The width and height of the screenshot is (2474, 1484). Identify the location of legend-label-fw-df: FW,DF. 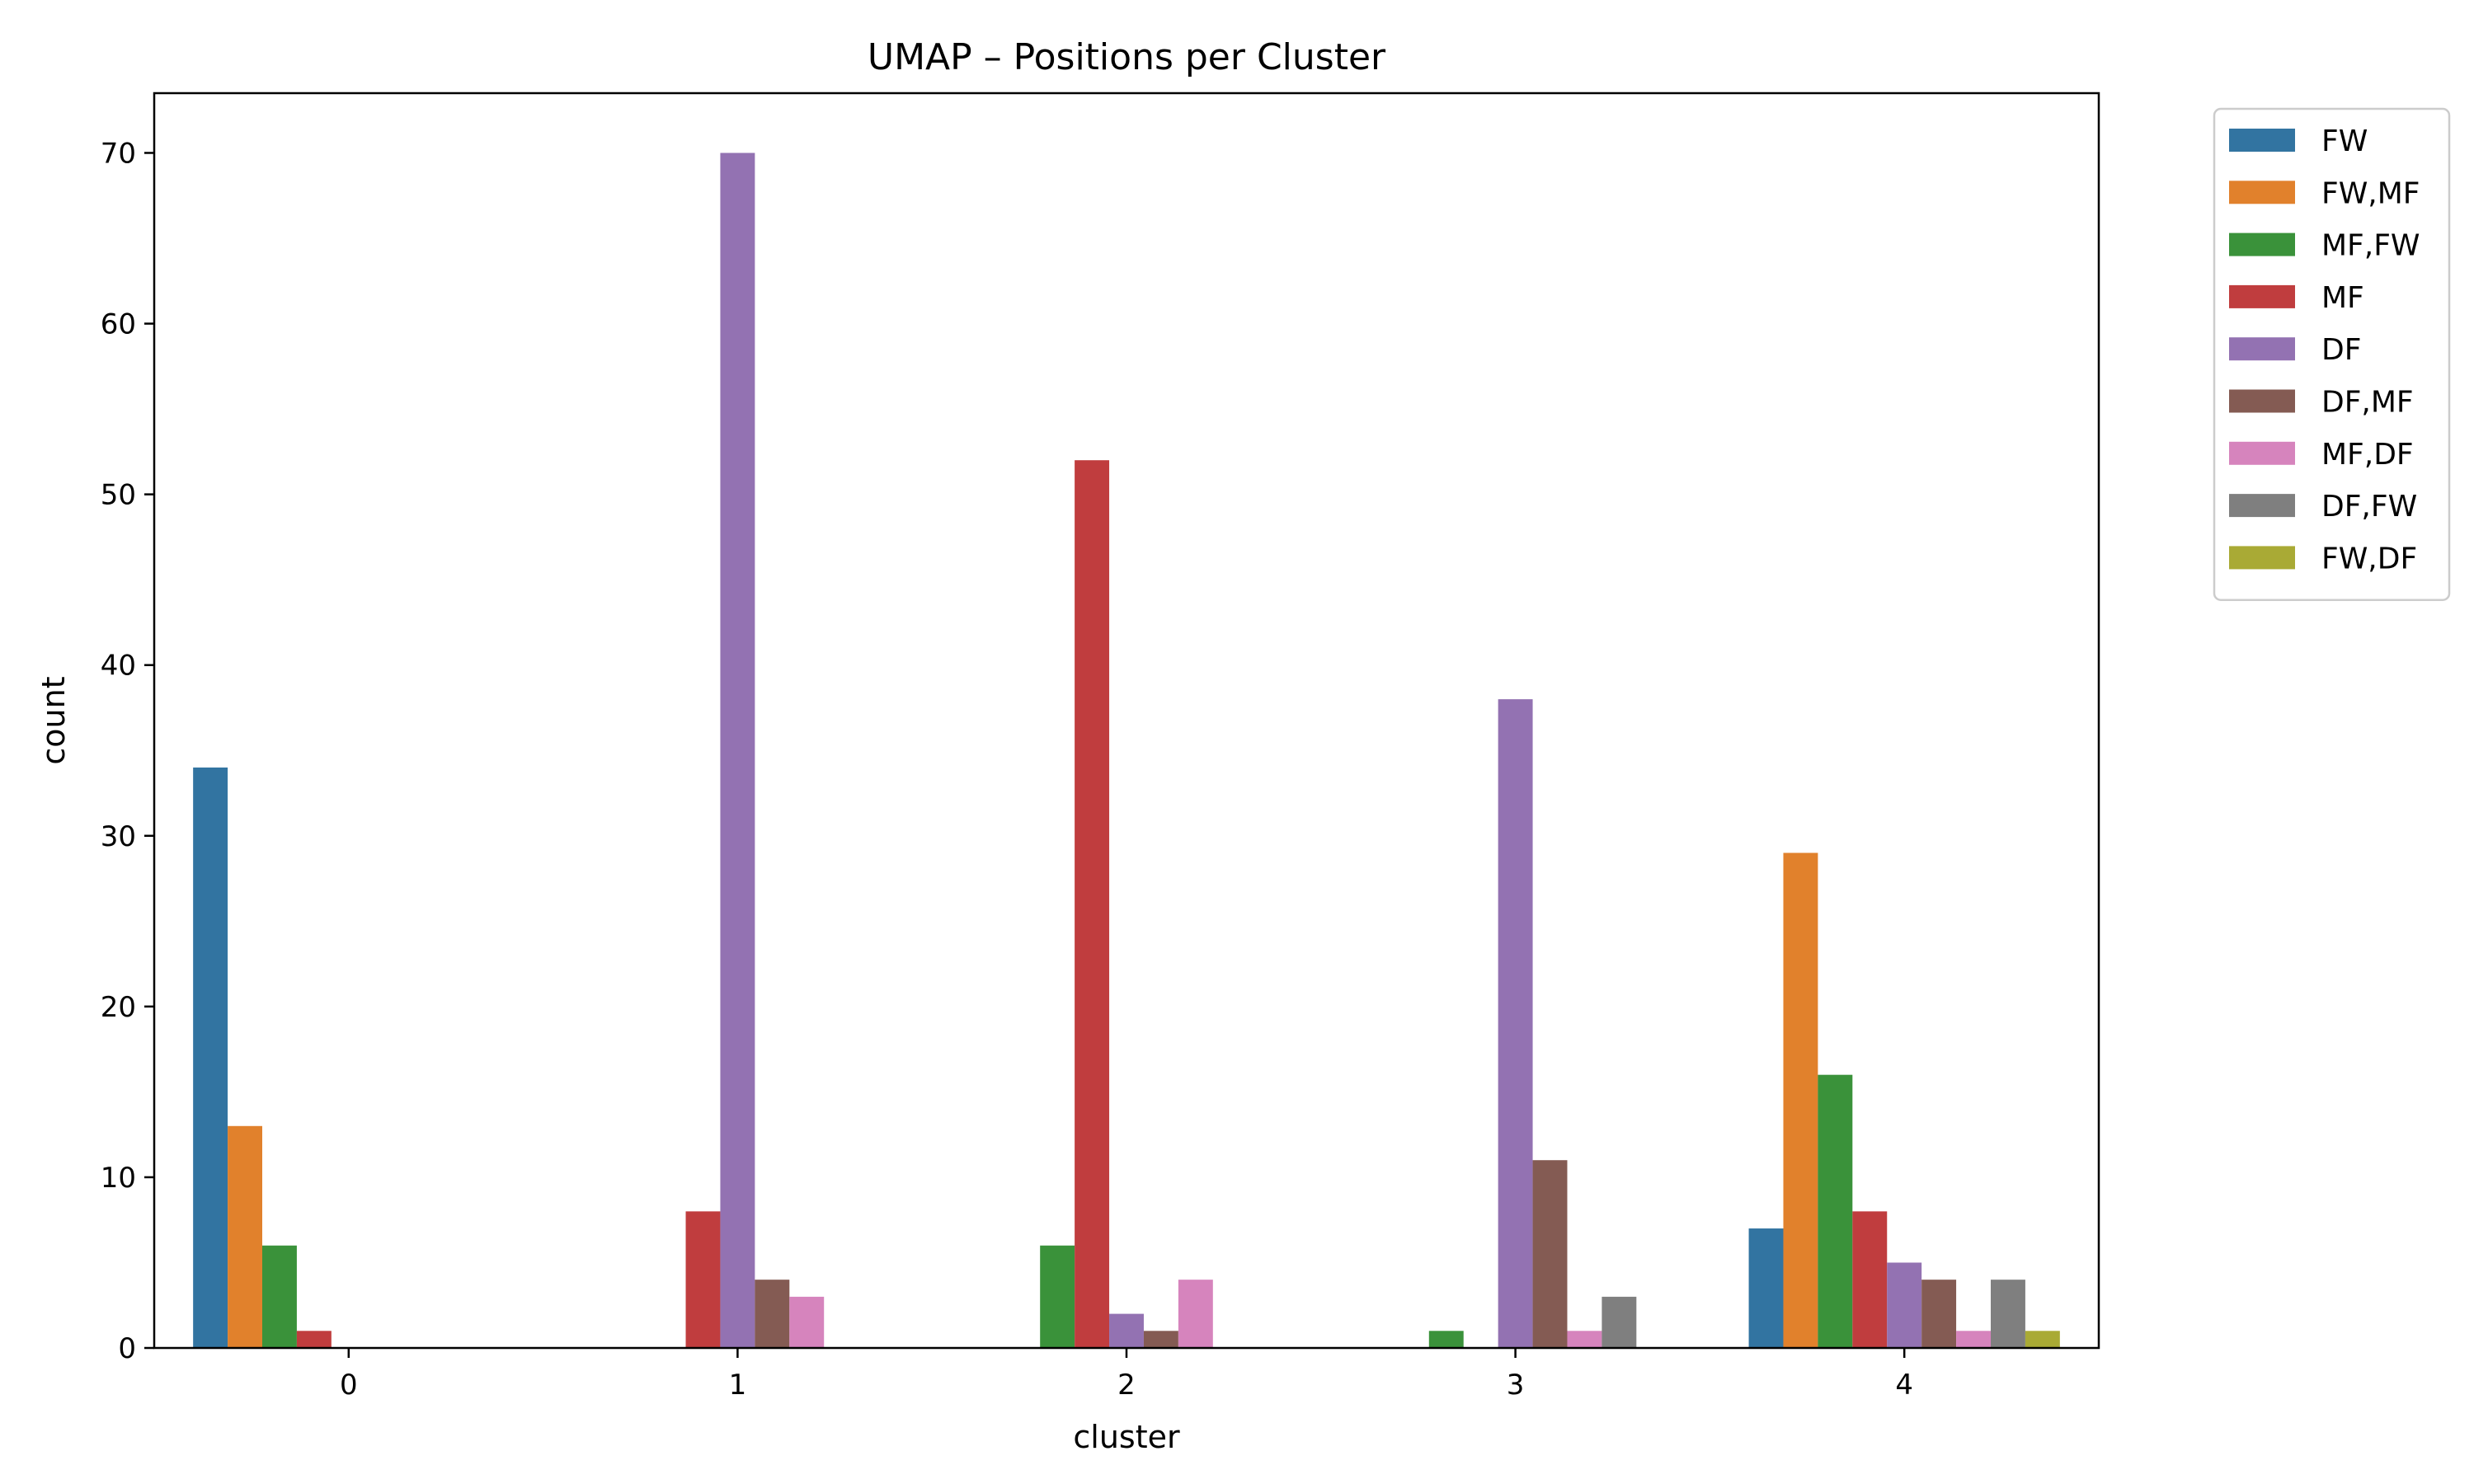
(2369, 558).